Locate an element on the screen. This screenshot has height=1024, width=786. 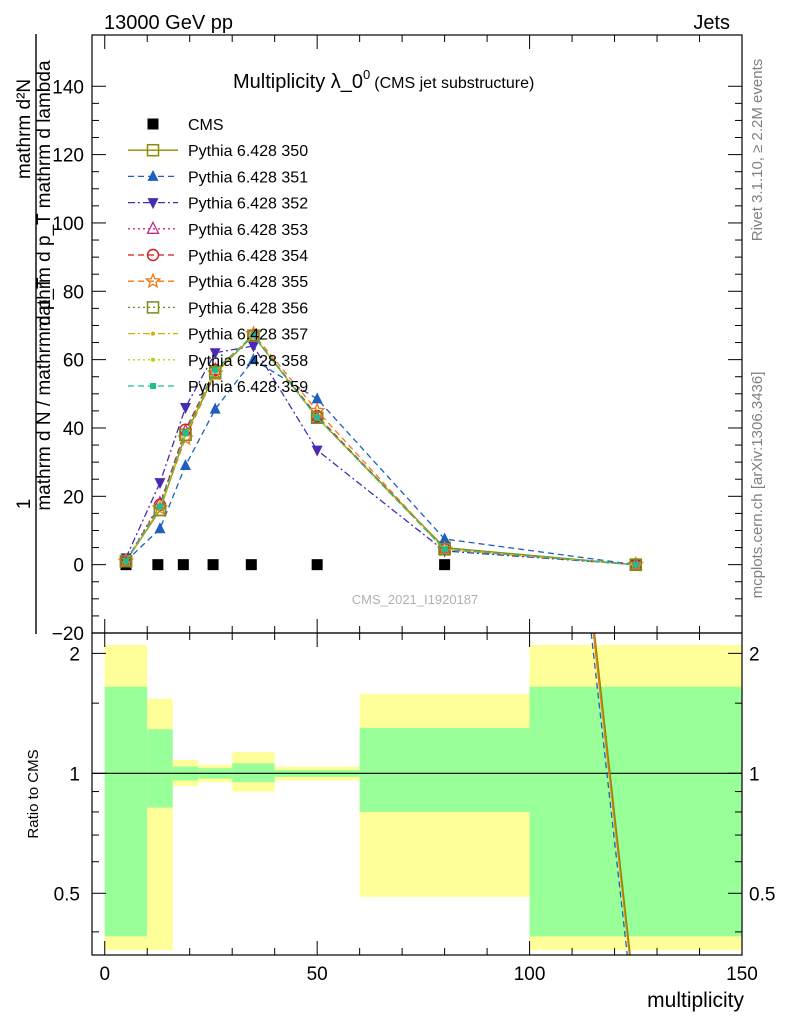
legend-label: Pythia 6.428 358 is located at coordinates (248, 361).